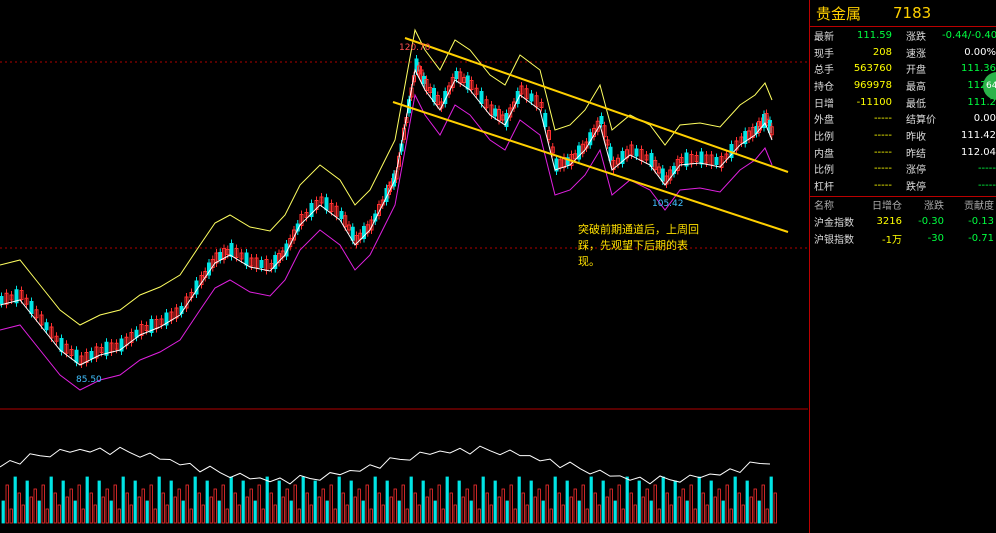  What do you see at coordinates (981, 102) in the screenshot?
I see `quote-value: 111.2` at bounding box center [981, 102].